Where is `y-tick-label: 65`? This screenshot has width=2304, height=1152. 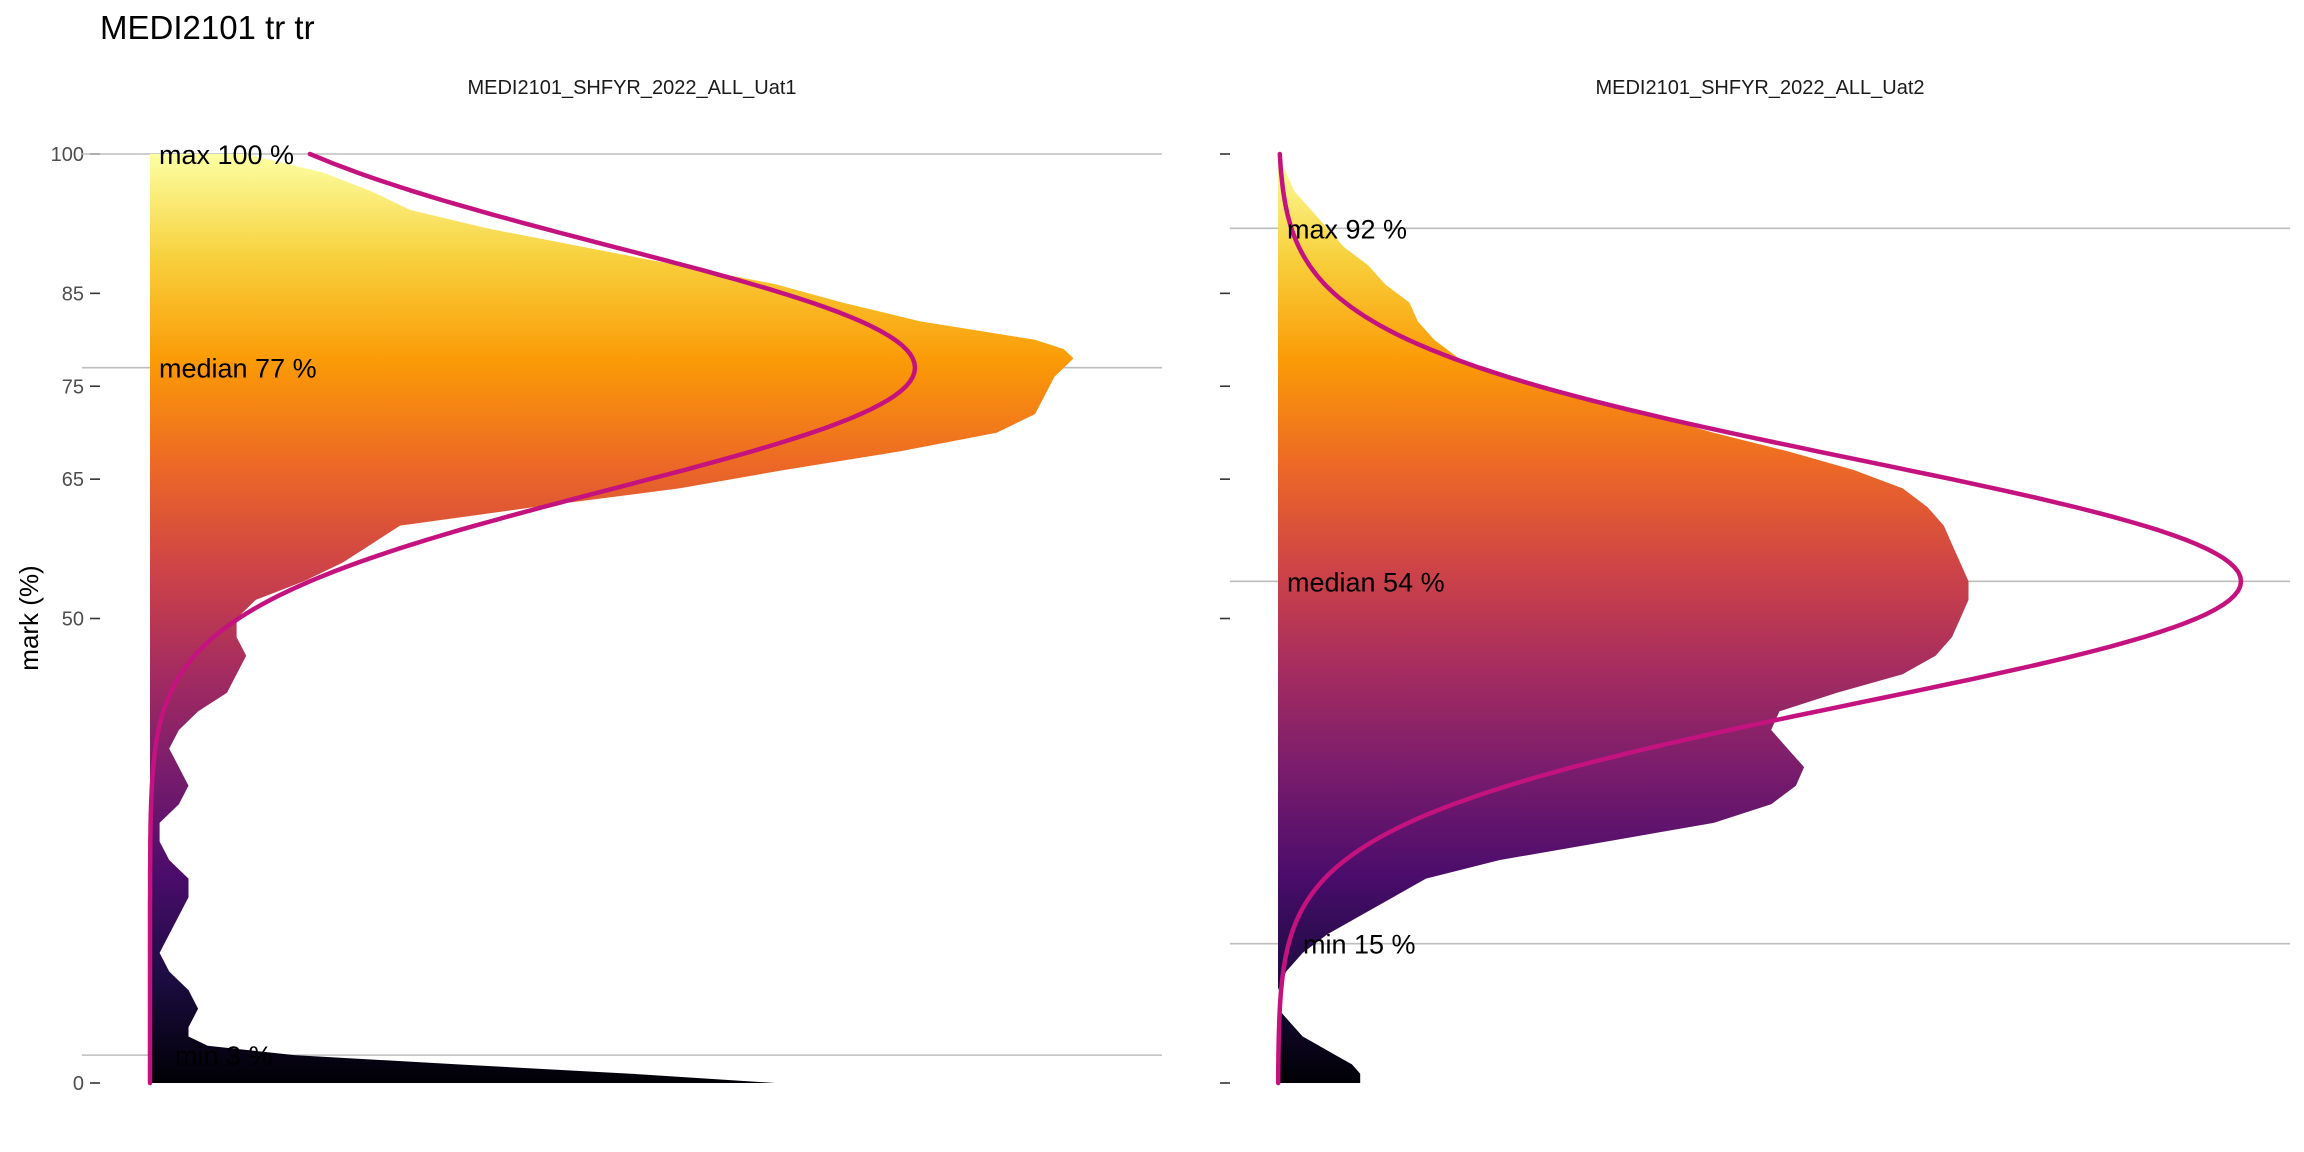
y-tick-label: 65 is located at coordinates (73, 480).